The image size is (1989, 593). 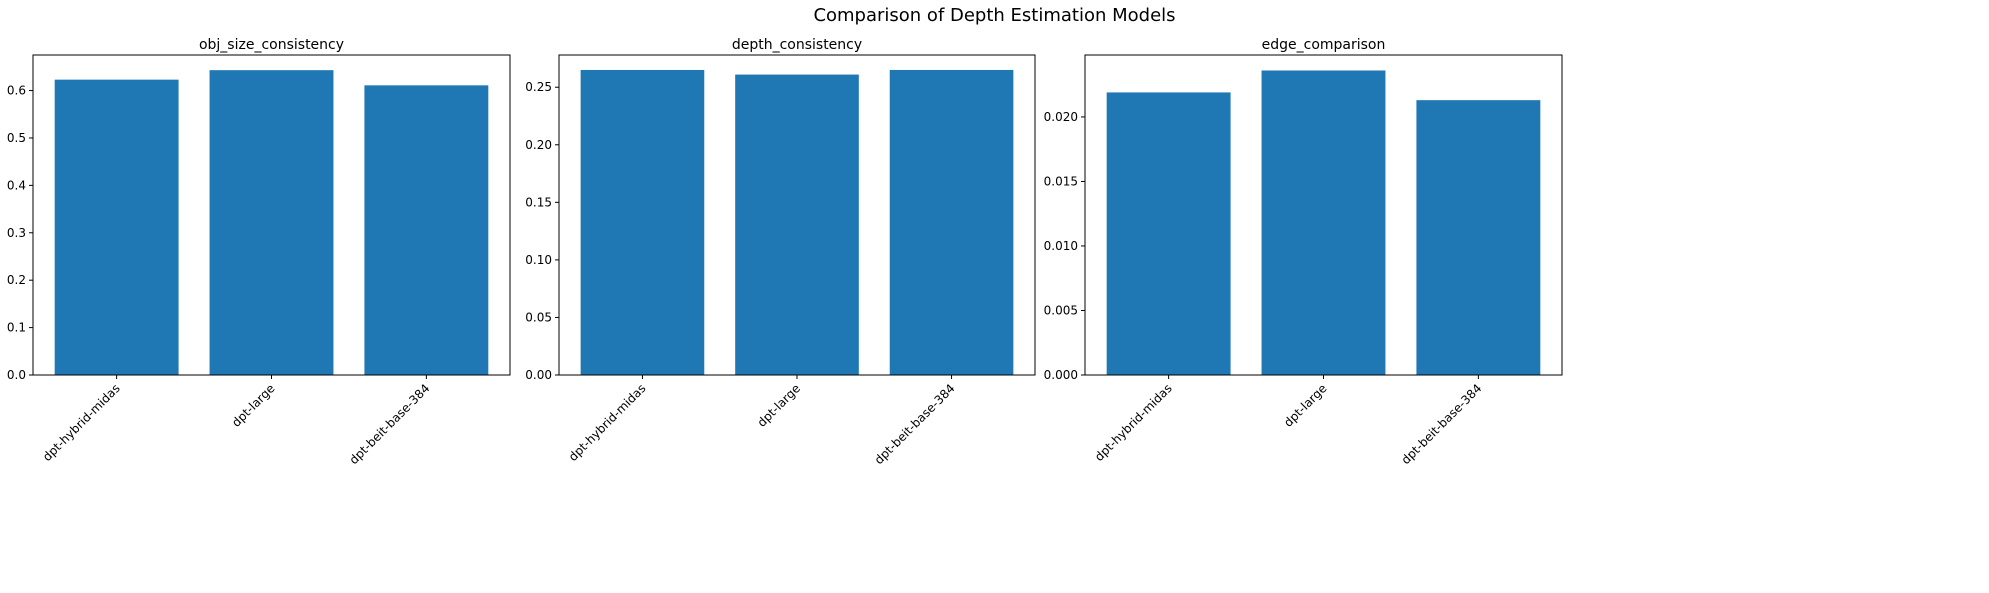 I want to click on y-tick-label: 0.005, so click(x=1061, y=310).